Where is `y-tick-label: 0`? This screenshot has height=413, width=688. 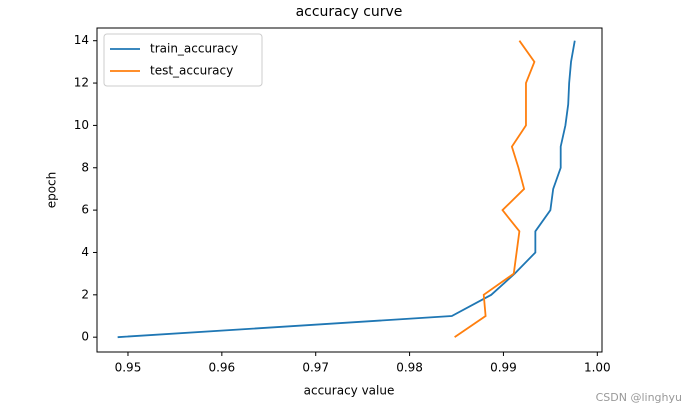 y-tick-label: 0 is located at coordinates (85, 337).